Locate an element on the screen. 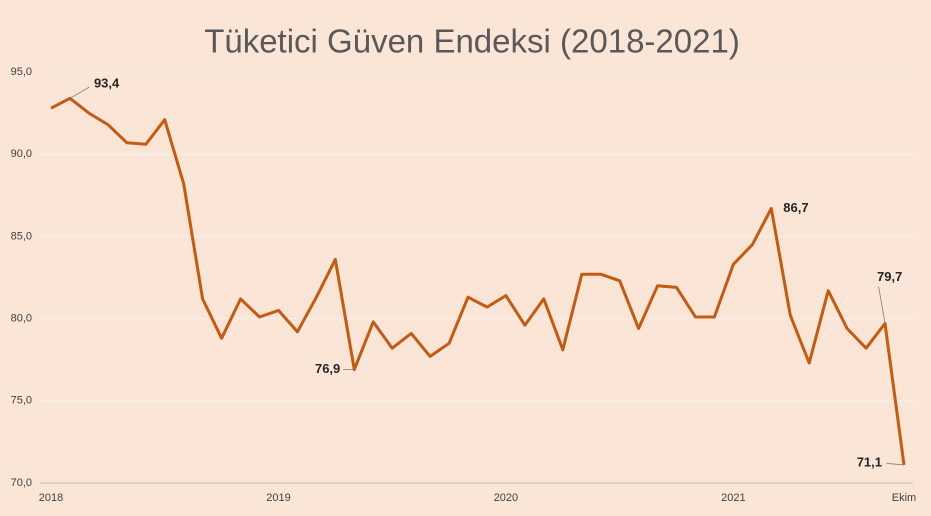 The width and height of the screenshot is (931, 516). data-label: 93,4 is located at coordinates (107, 83).